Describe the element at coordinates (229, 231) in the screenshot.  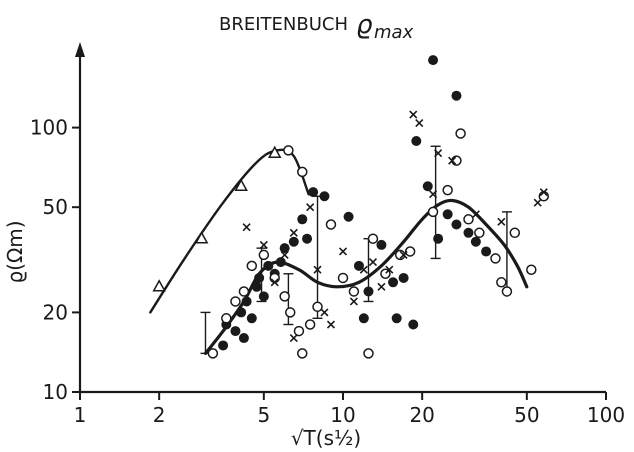
I see `fit-curve` at that location.